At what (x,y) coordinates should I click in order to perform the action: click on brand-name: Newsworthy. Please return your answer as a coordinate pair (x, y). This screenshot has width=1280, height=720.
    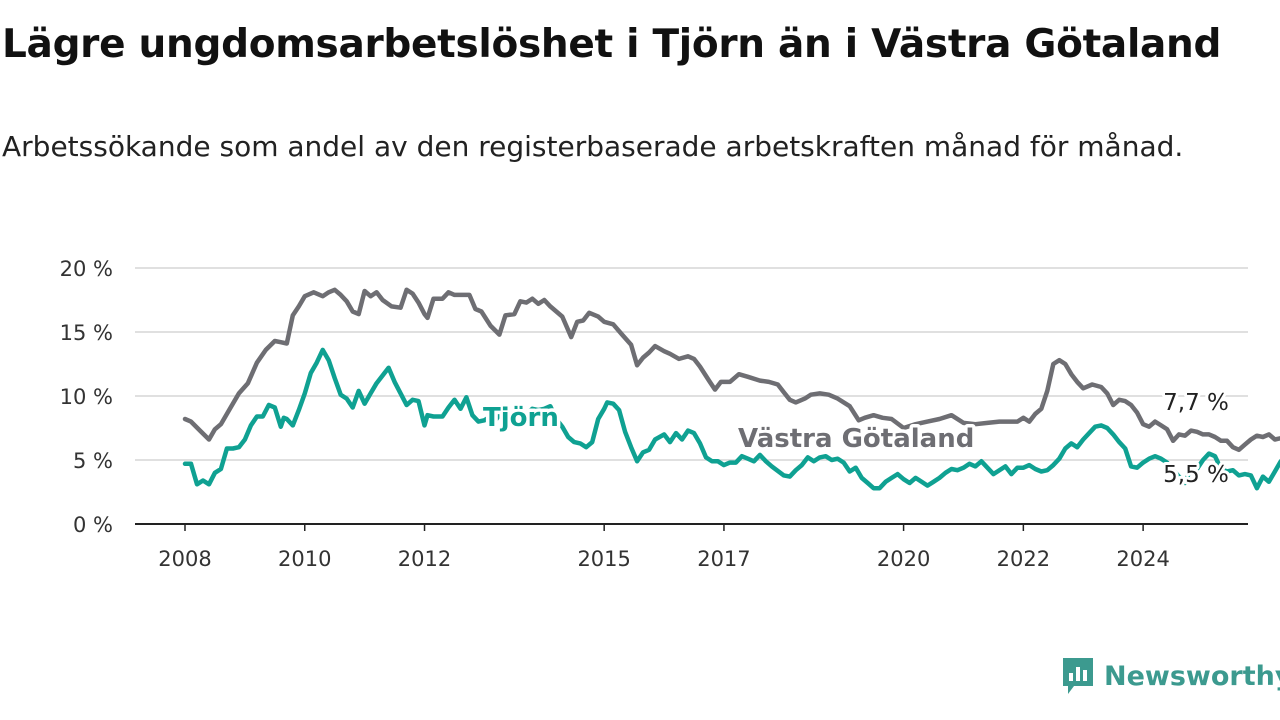
    Looking at the image, I should click on (1192, 676).